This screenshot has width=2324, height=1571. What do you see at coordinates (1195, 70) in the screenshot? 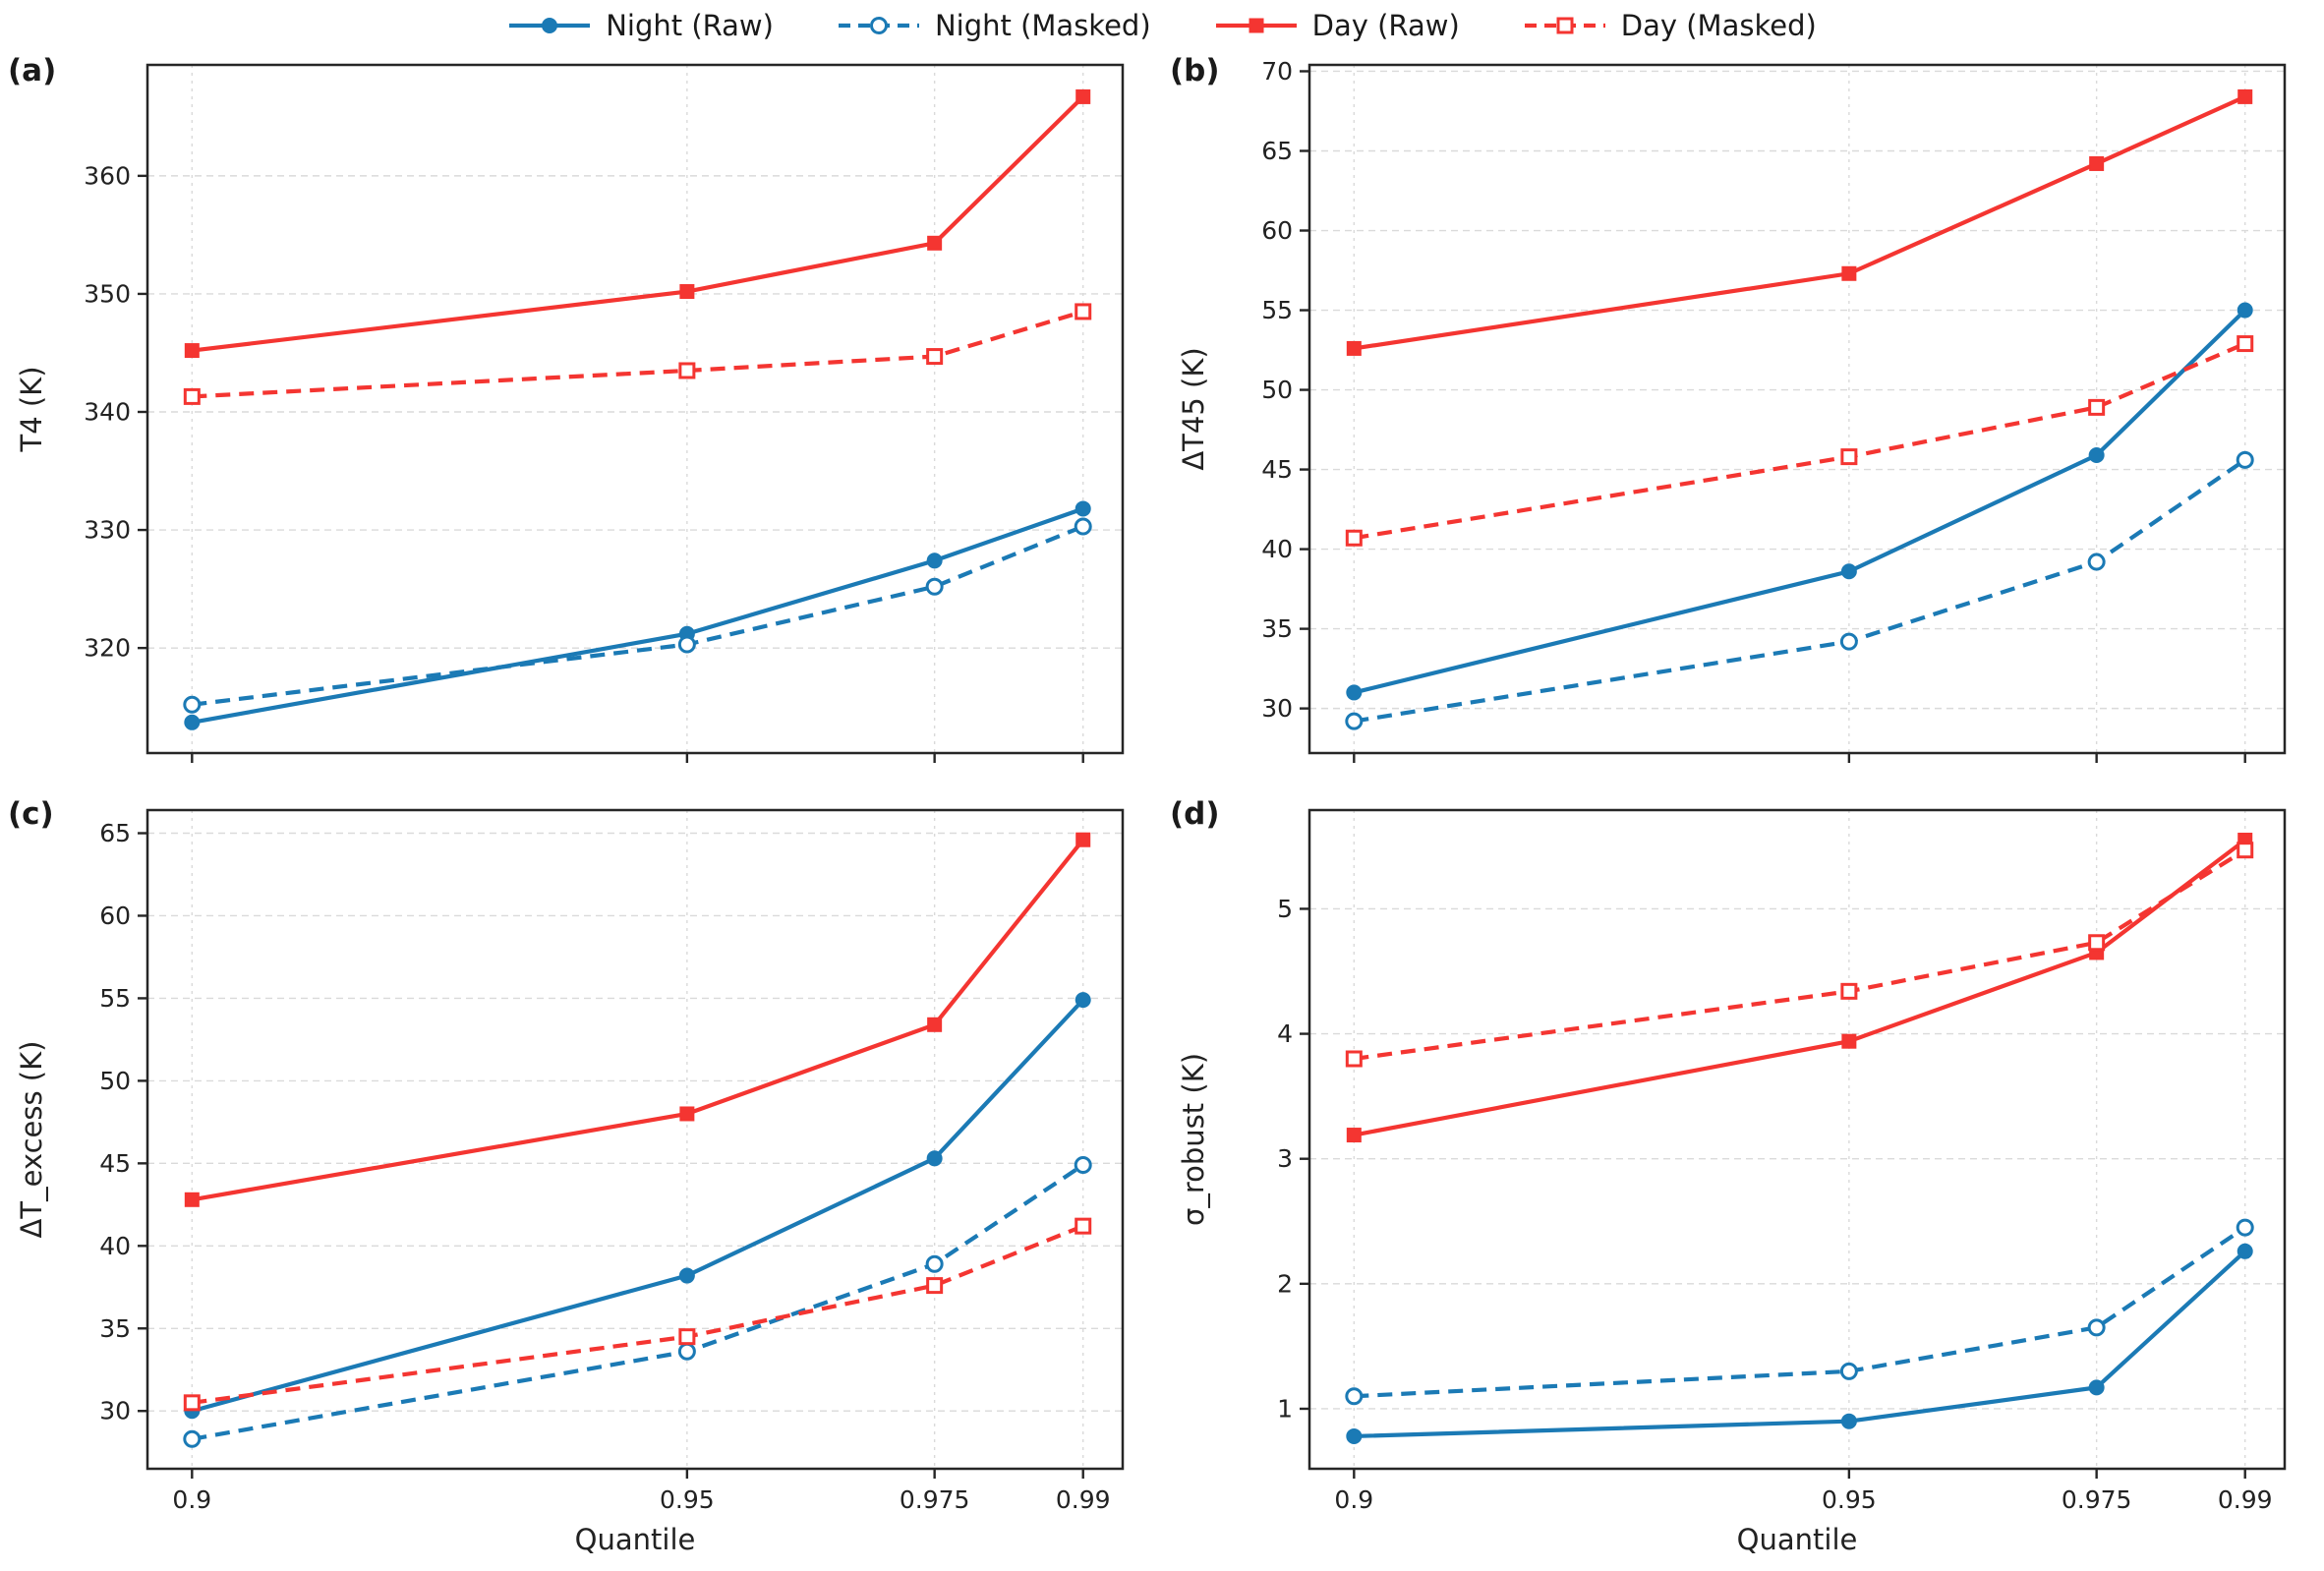
I see `panel-letter-b: (b)` at bounding box center [1195, 70].